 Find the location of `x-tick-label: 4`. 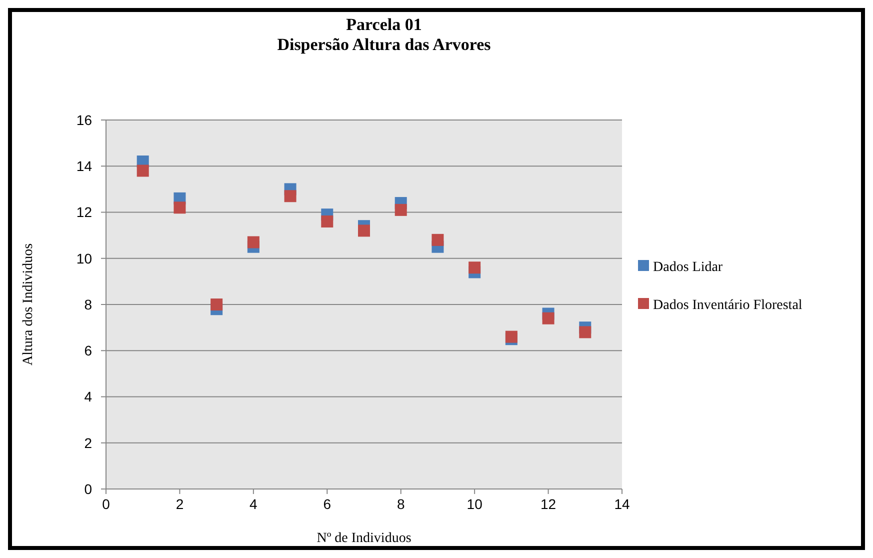

x-tick-label: 4 is located at coordinates (254, 504).